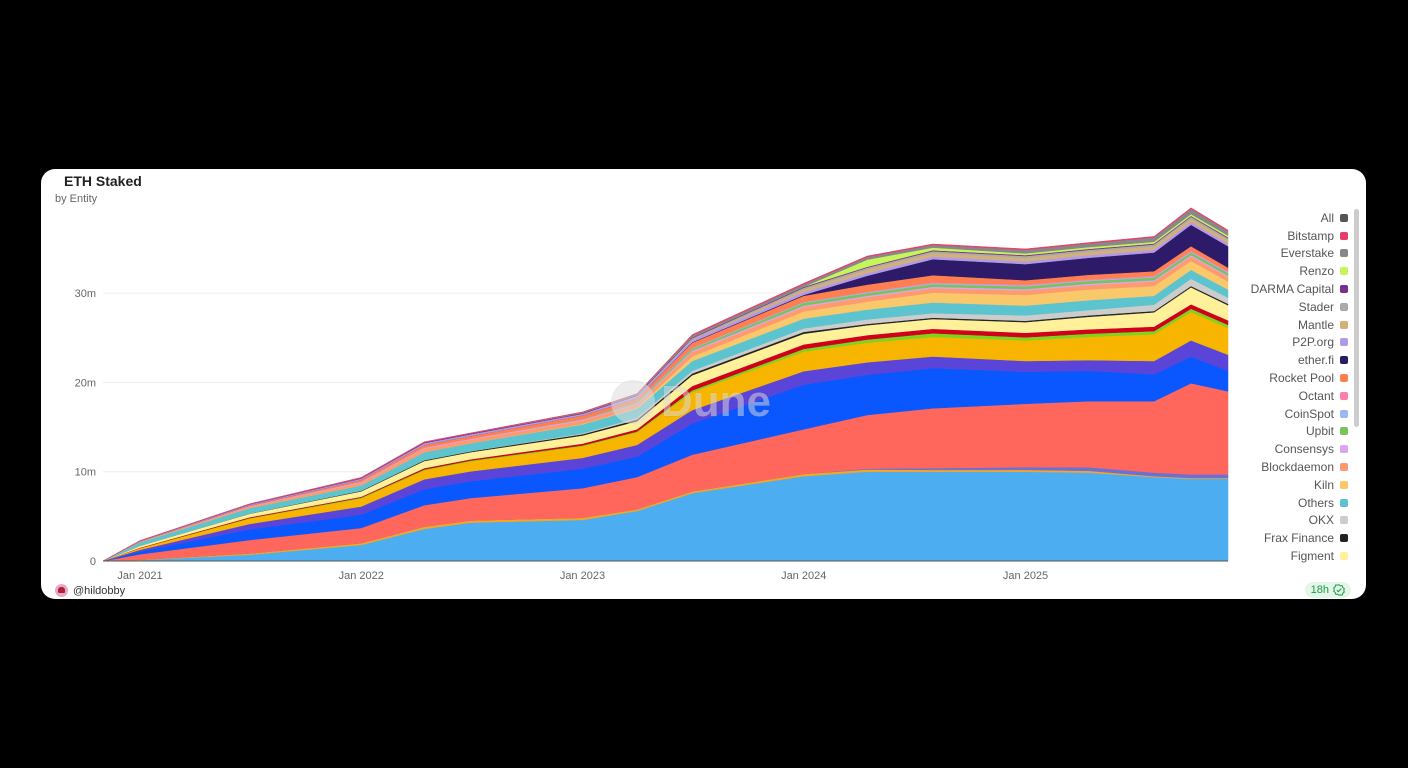  What do you see at coordinates (1316, 271) in the screenshot?
I see `legend-label: Renzo` at bounding box center [1316, 271].